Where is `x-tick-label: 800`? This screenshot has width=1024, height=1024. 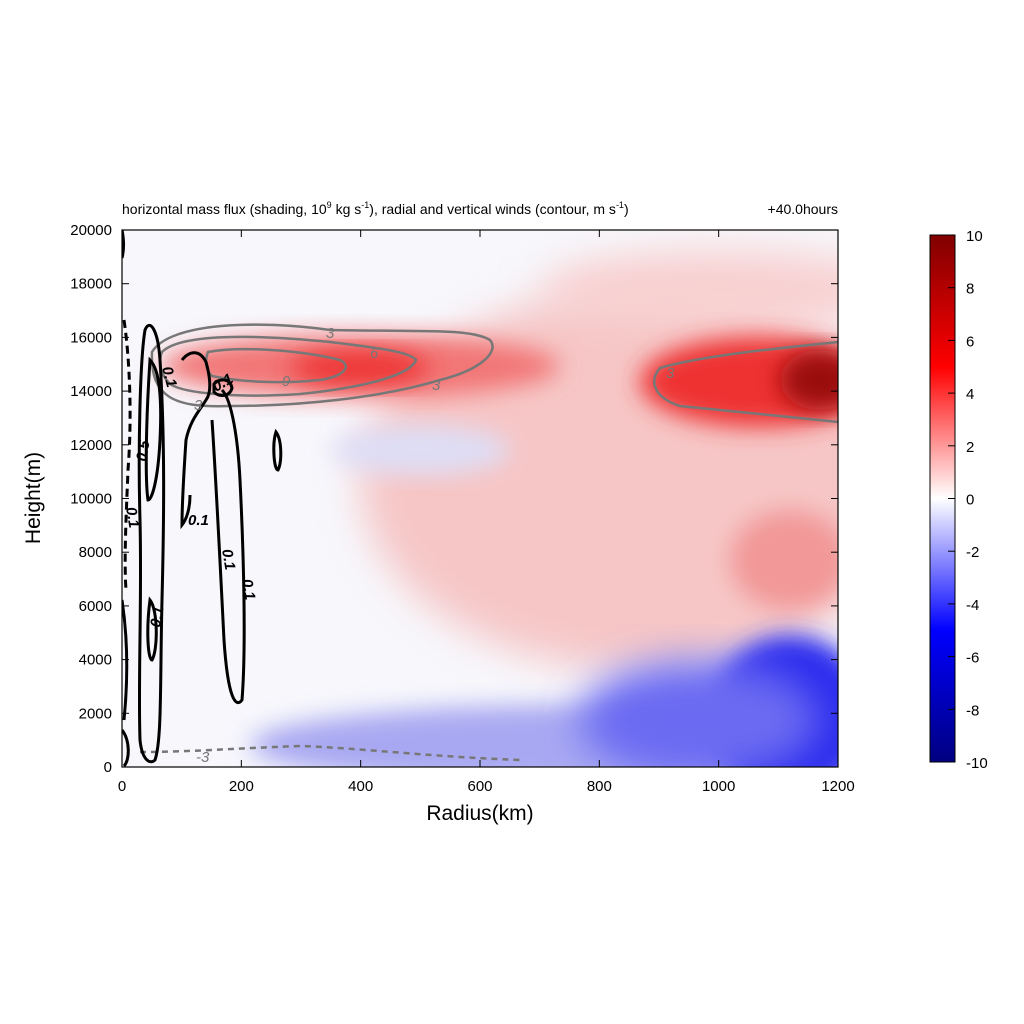 x-tick-label: 800 is located at coordinates (599, 786).